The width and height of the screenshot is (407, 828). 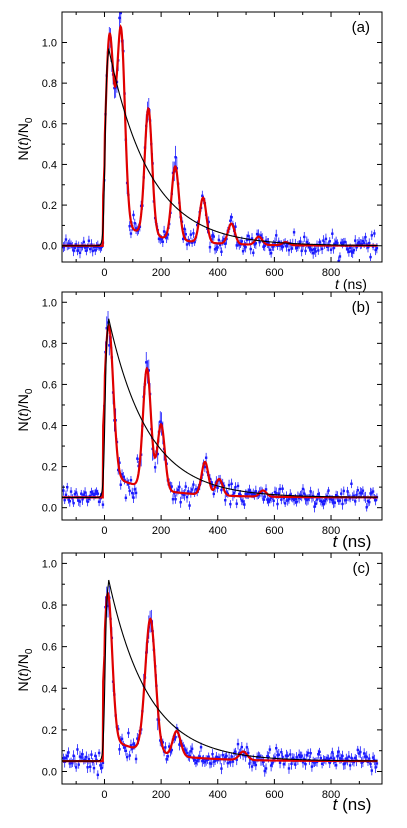 I want to click on x-axis-label: t (ns), so click(x=352, y=541).